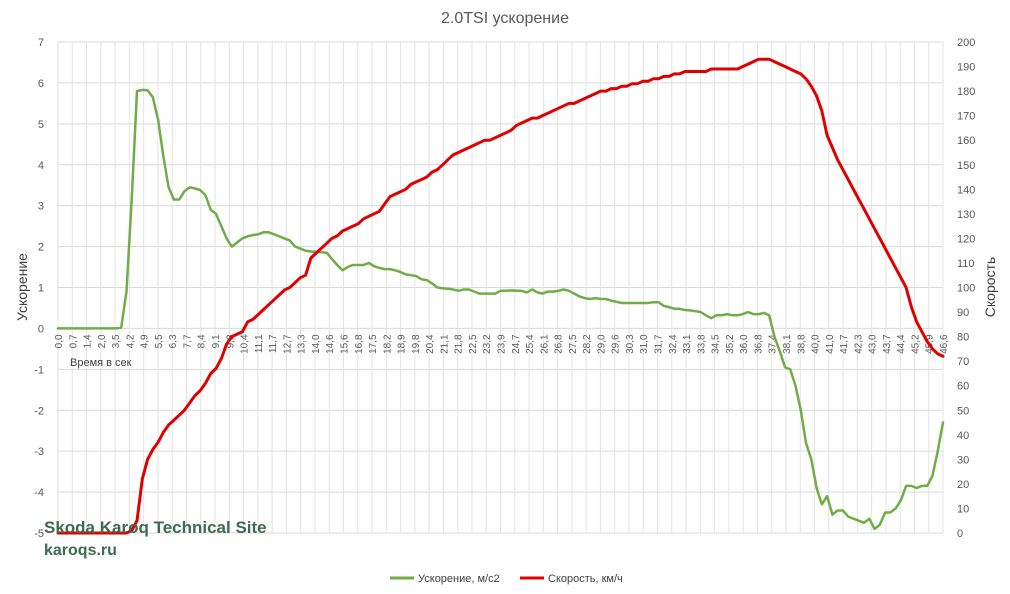 This screenshot has height=594, width=1010. Describe the element at coordinates (963, 362) in the screenshot. I see `right-tick-label: 70` at that location.